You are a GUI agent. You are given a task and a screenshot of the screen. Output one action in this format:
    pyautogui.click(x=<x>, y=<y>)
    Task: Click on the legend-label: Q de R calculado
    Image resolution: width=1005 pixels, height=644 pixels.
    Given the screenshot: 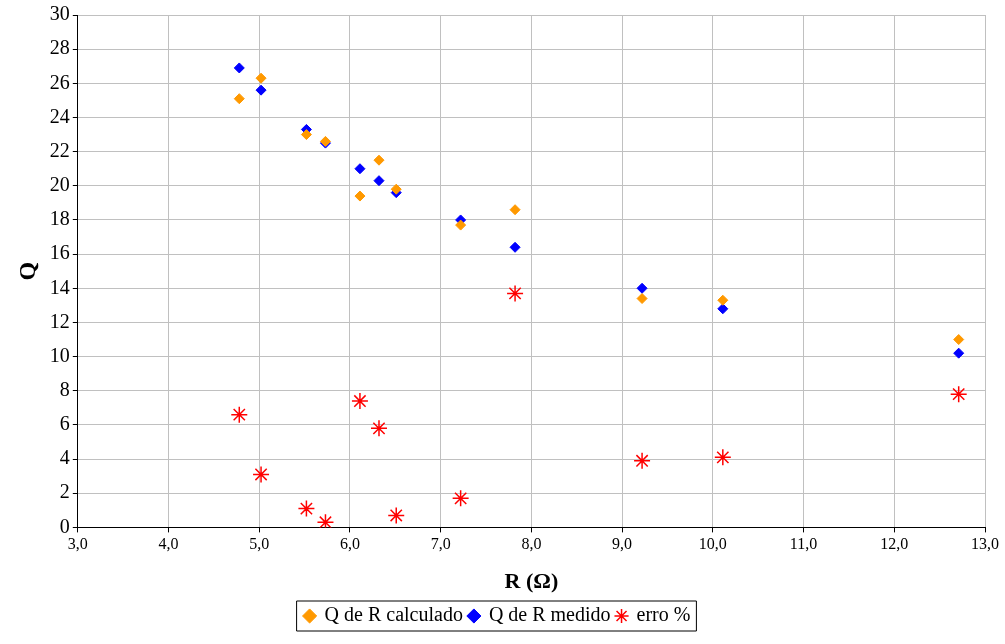 What is the action you would take?
    pyautogui.click(x=393, y=614)
    